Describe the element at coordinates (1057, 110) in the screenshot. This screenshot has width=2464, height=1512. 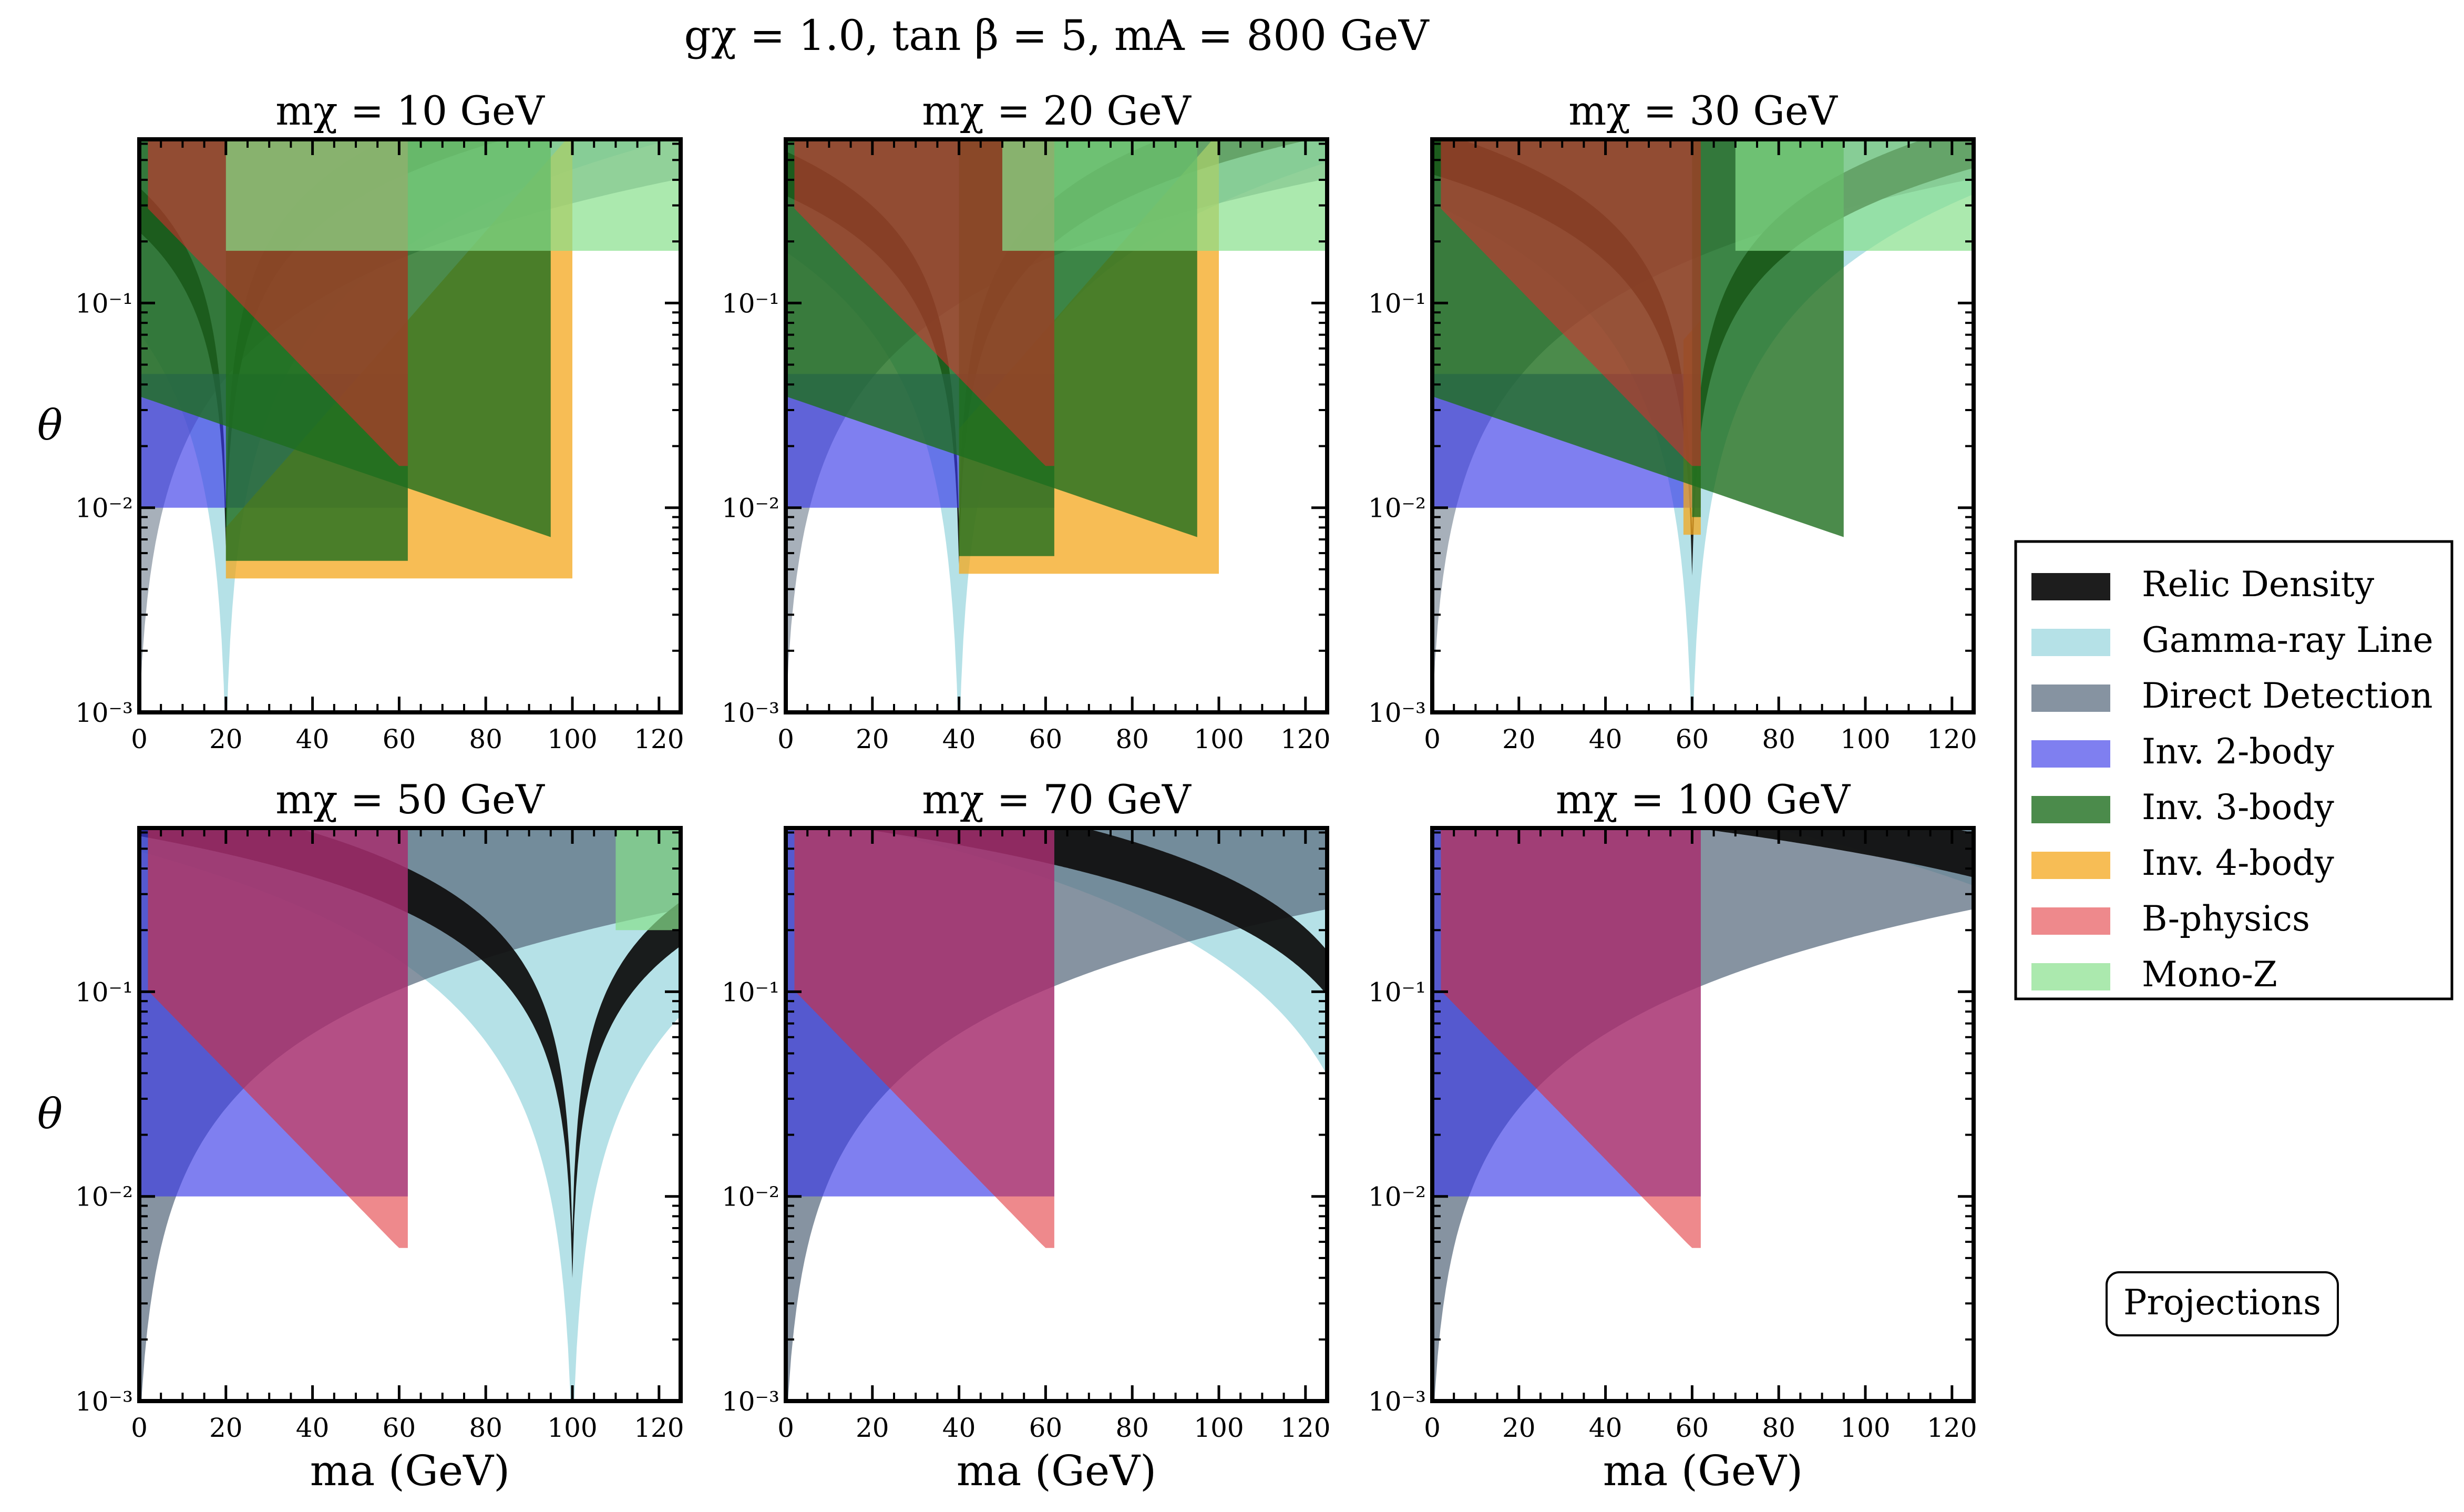
I see `panel-title: mχ = 20 GeV` at that location.